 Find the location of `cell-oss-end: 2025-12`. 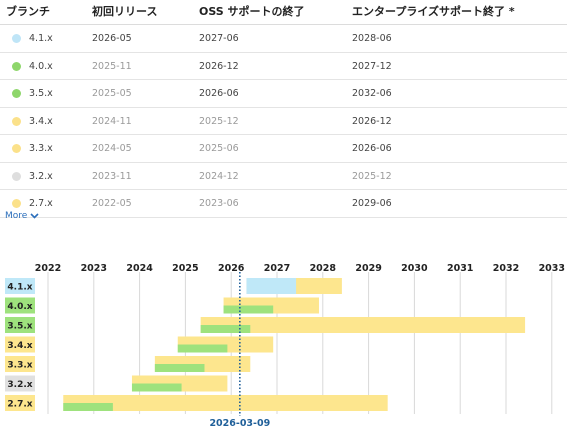

cell-oss-end: 2025-12 is located at coordinates (219, 121).